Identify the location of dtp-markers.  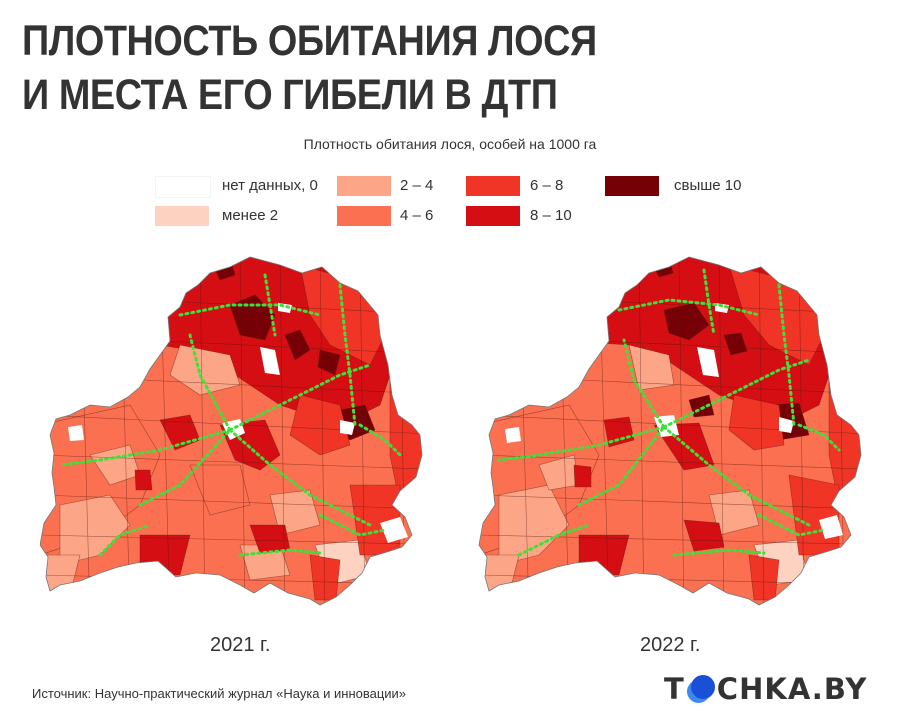
(230, 415).